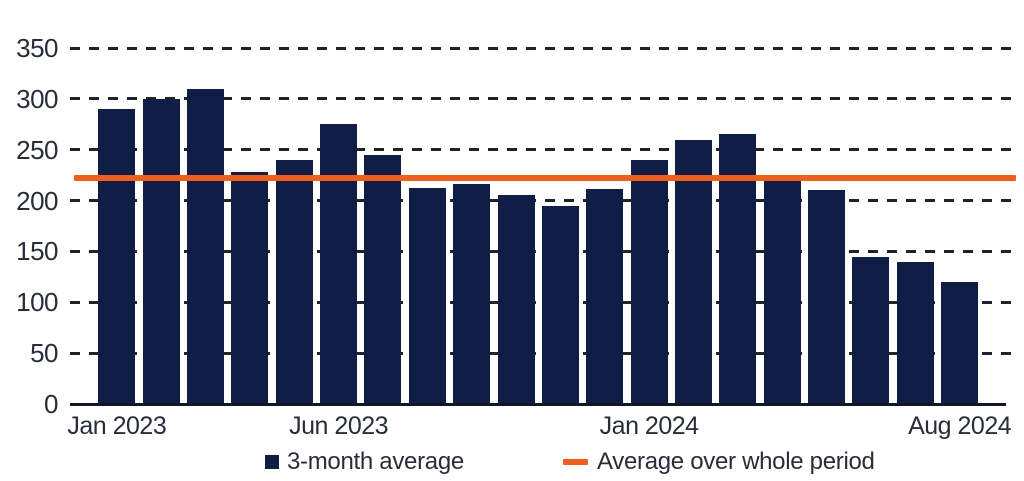  What do you see at coordinates (383, 279) in the screenshot?
I see `bar-jul-2023` at bounding box center [383, 279].